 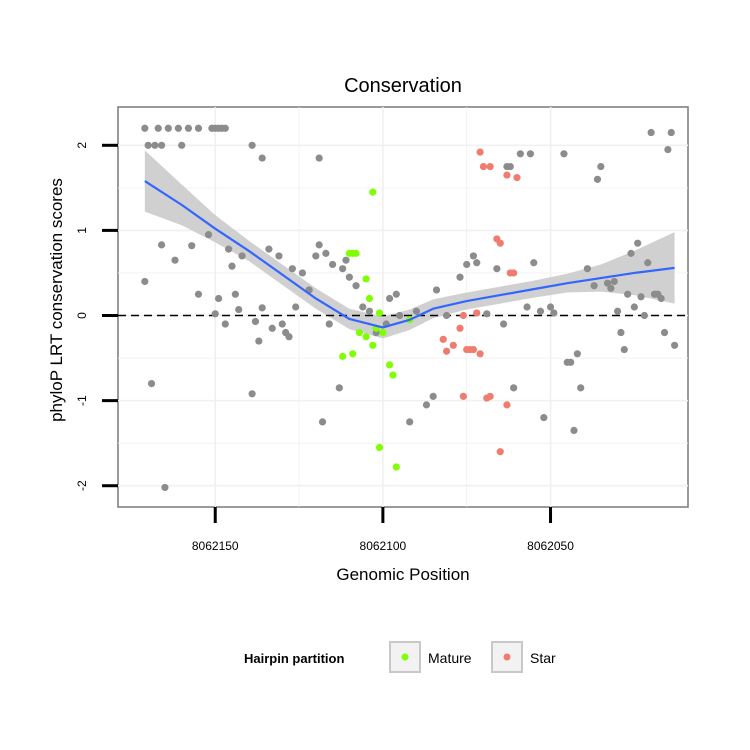 What do you see at coordinates (383, 546) in the screenshot?
I see `x-tick-label-1: 8062100` at bounding box center [383, 546].